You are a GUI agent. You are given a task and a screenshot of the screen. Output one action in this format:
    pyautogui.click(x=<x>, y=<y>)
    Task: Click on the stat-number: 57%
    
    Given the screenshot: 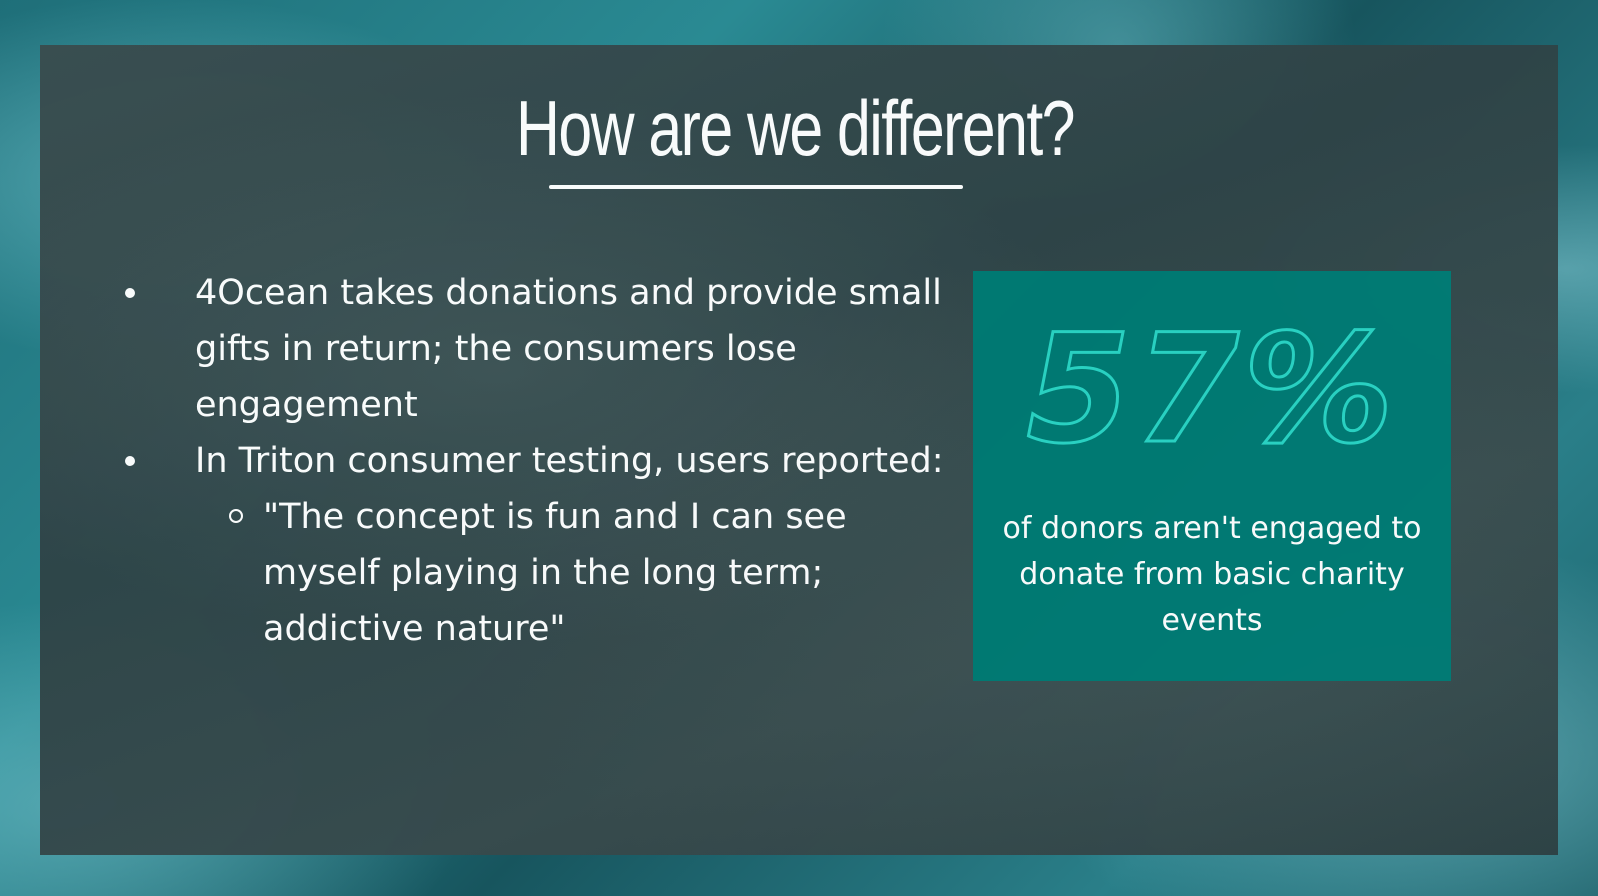 What is the action you would take?
    pyautogui.click(x=1211, y=391)
    